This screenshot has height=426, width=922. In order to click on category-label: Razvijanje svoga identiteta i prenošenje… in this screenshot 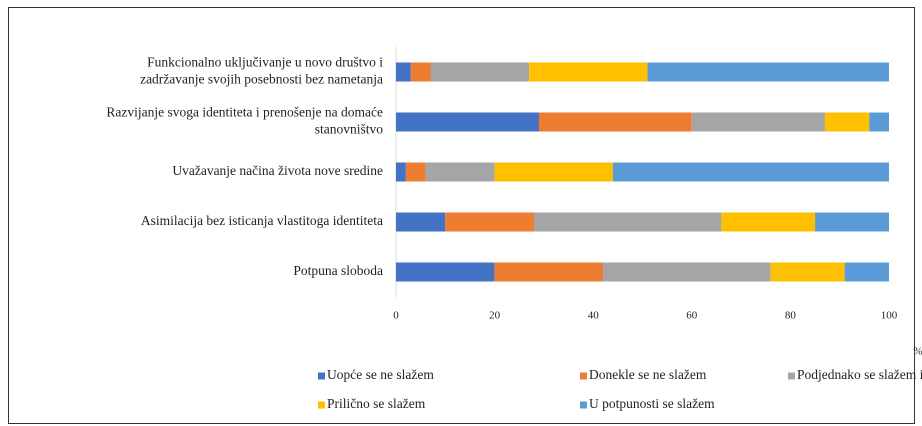, I will do `click(244, 121)`.